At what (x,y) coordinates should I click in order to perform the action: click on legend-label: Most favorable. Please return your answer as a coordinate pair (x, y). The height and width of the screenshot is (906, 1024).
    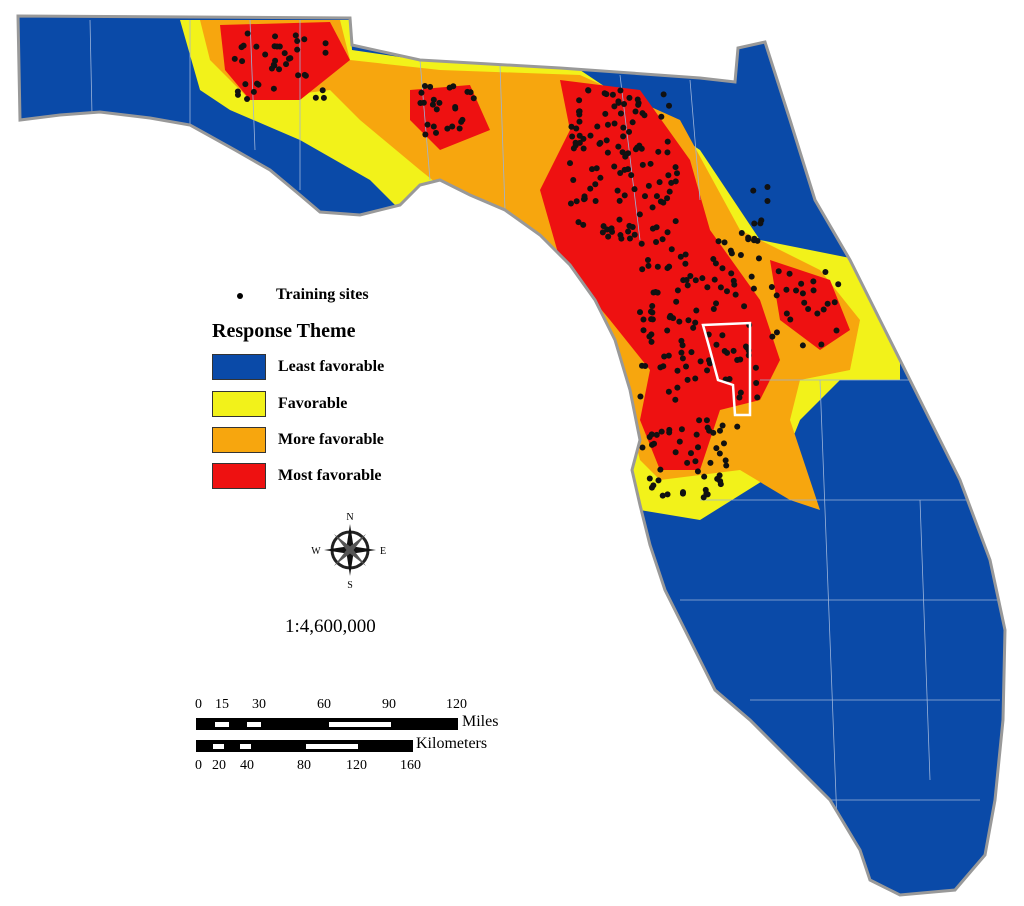
    Looking at the image, I should click on (330, 475).